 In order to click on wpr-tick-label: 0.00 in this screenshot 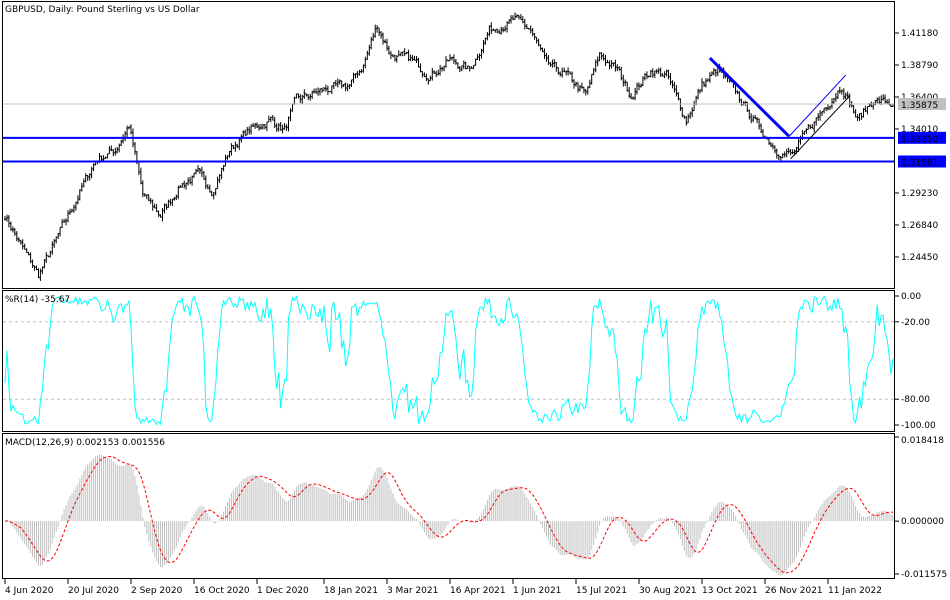, I will do `click(911, 297)`.